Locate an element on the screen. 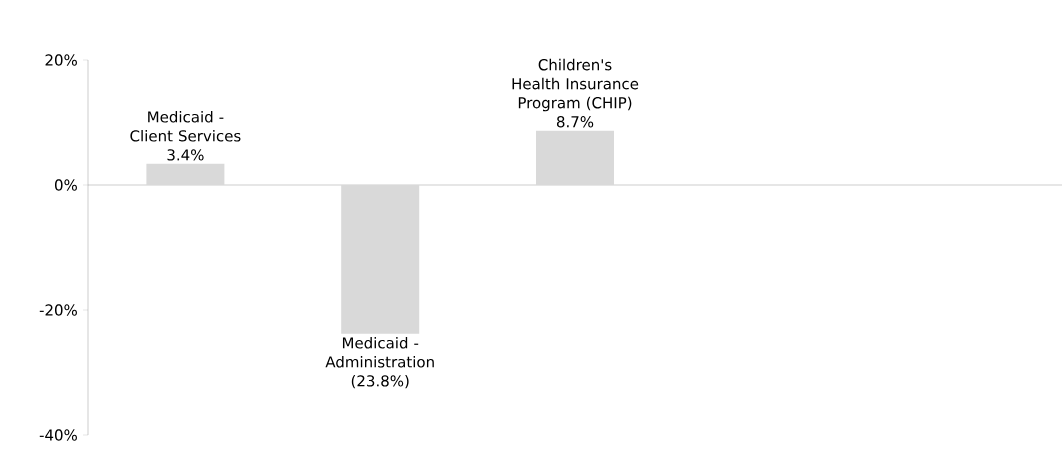  x-tick-label: Medicaid - Client Services is located at coordinates (185, 126).